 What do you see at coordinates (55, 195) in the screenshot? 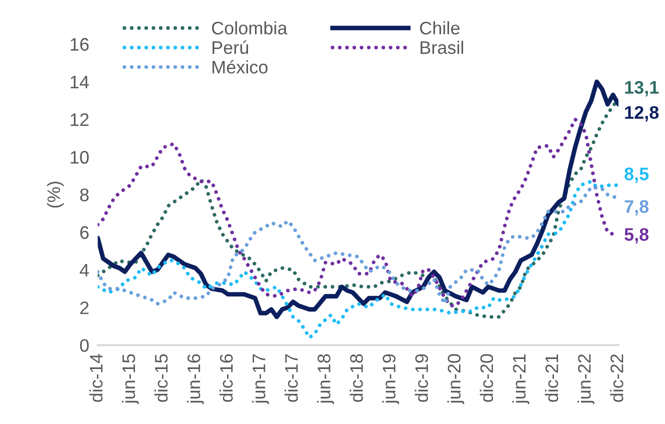
I see `y-axis-title: (%)` at bounding box center [55, 195].